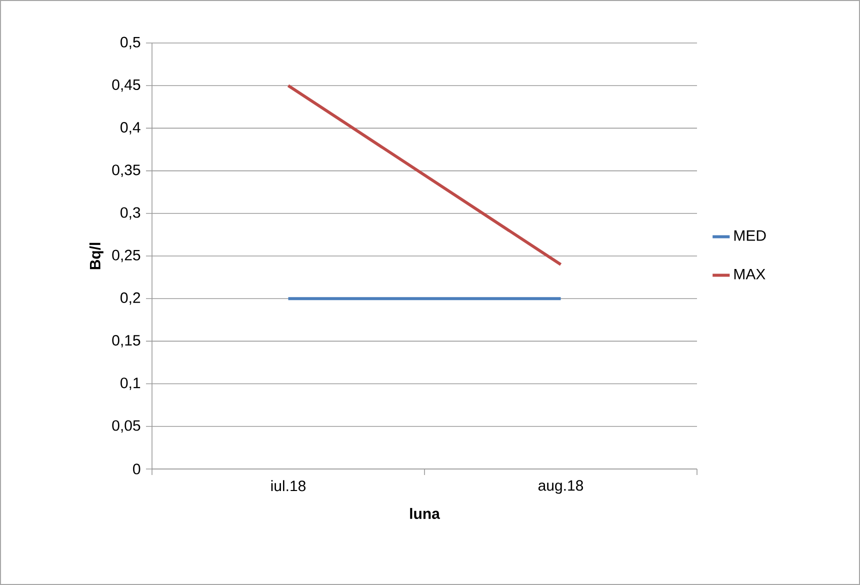 The width and height of the screenshot is (860, 585). I want to click on x-tick-label: aug.18, so click(561, 487).